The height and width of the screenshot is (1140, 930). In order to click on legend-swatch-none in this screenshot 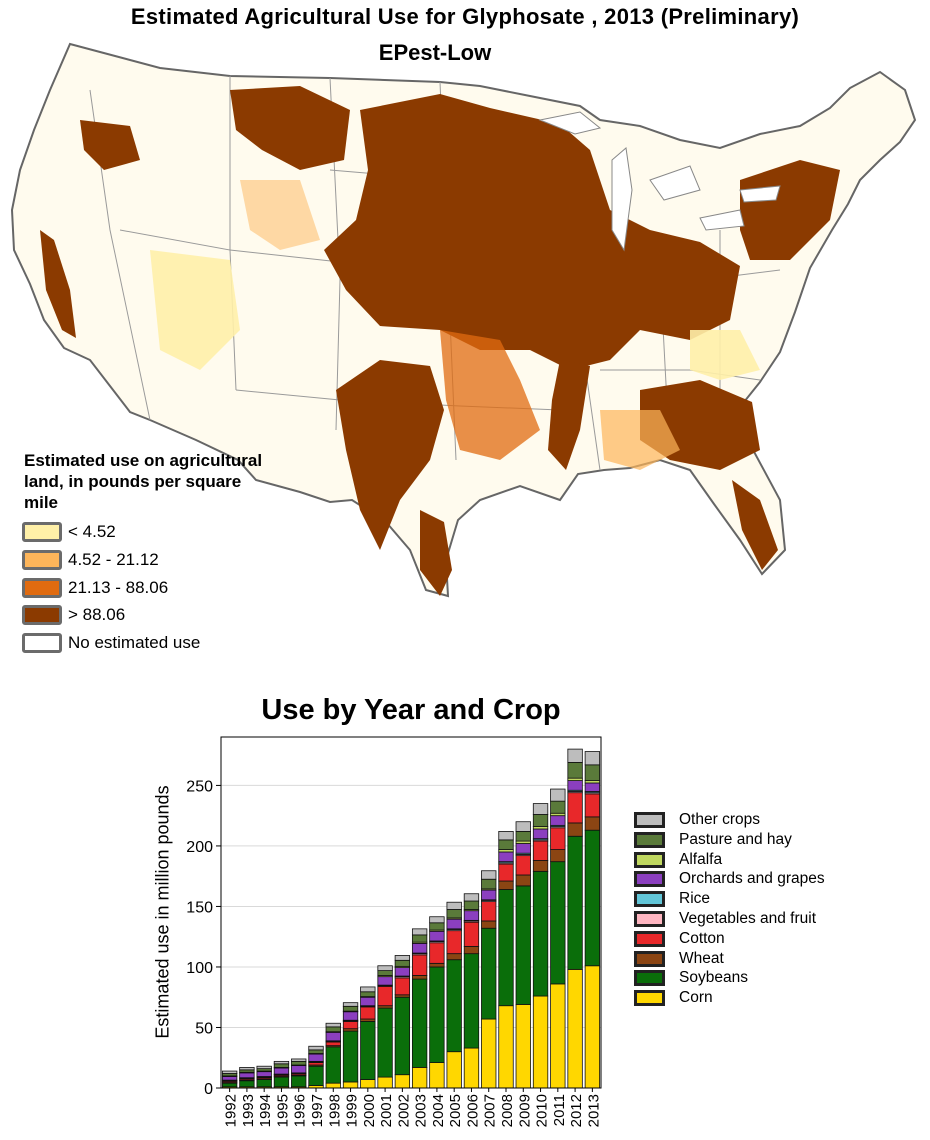, I will do `click(42, 643)`.